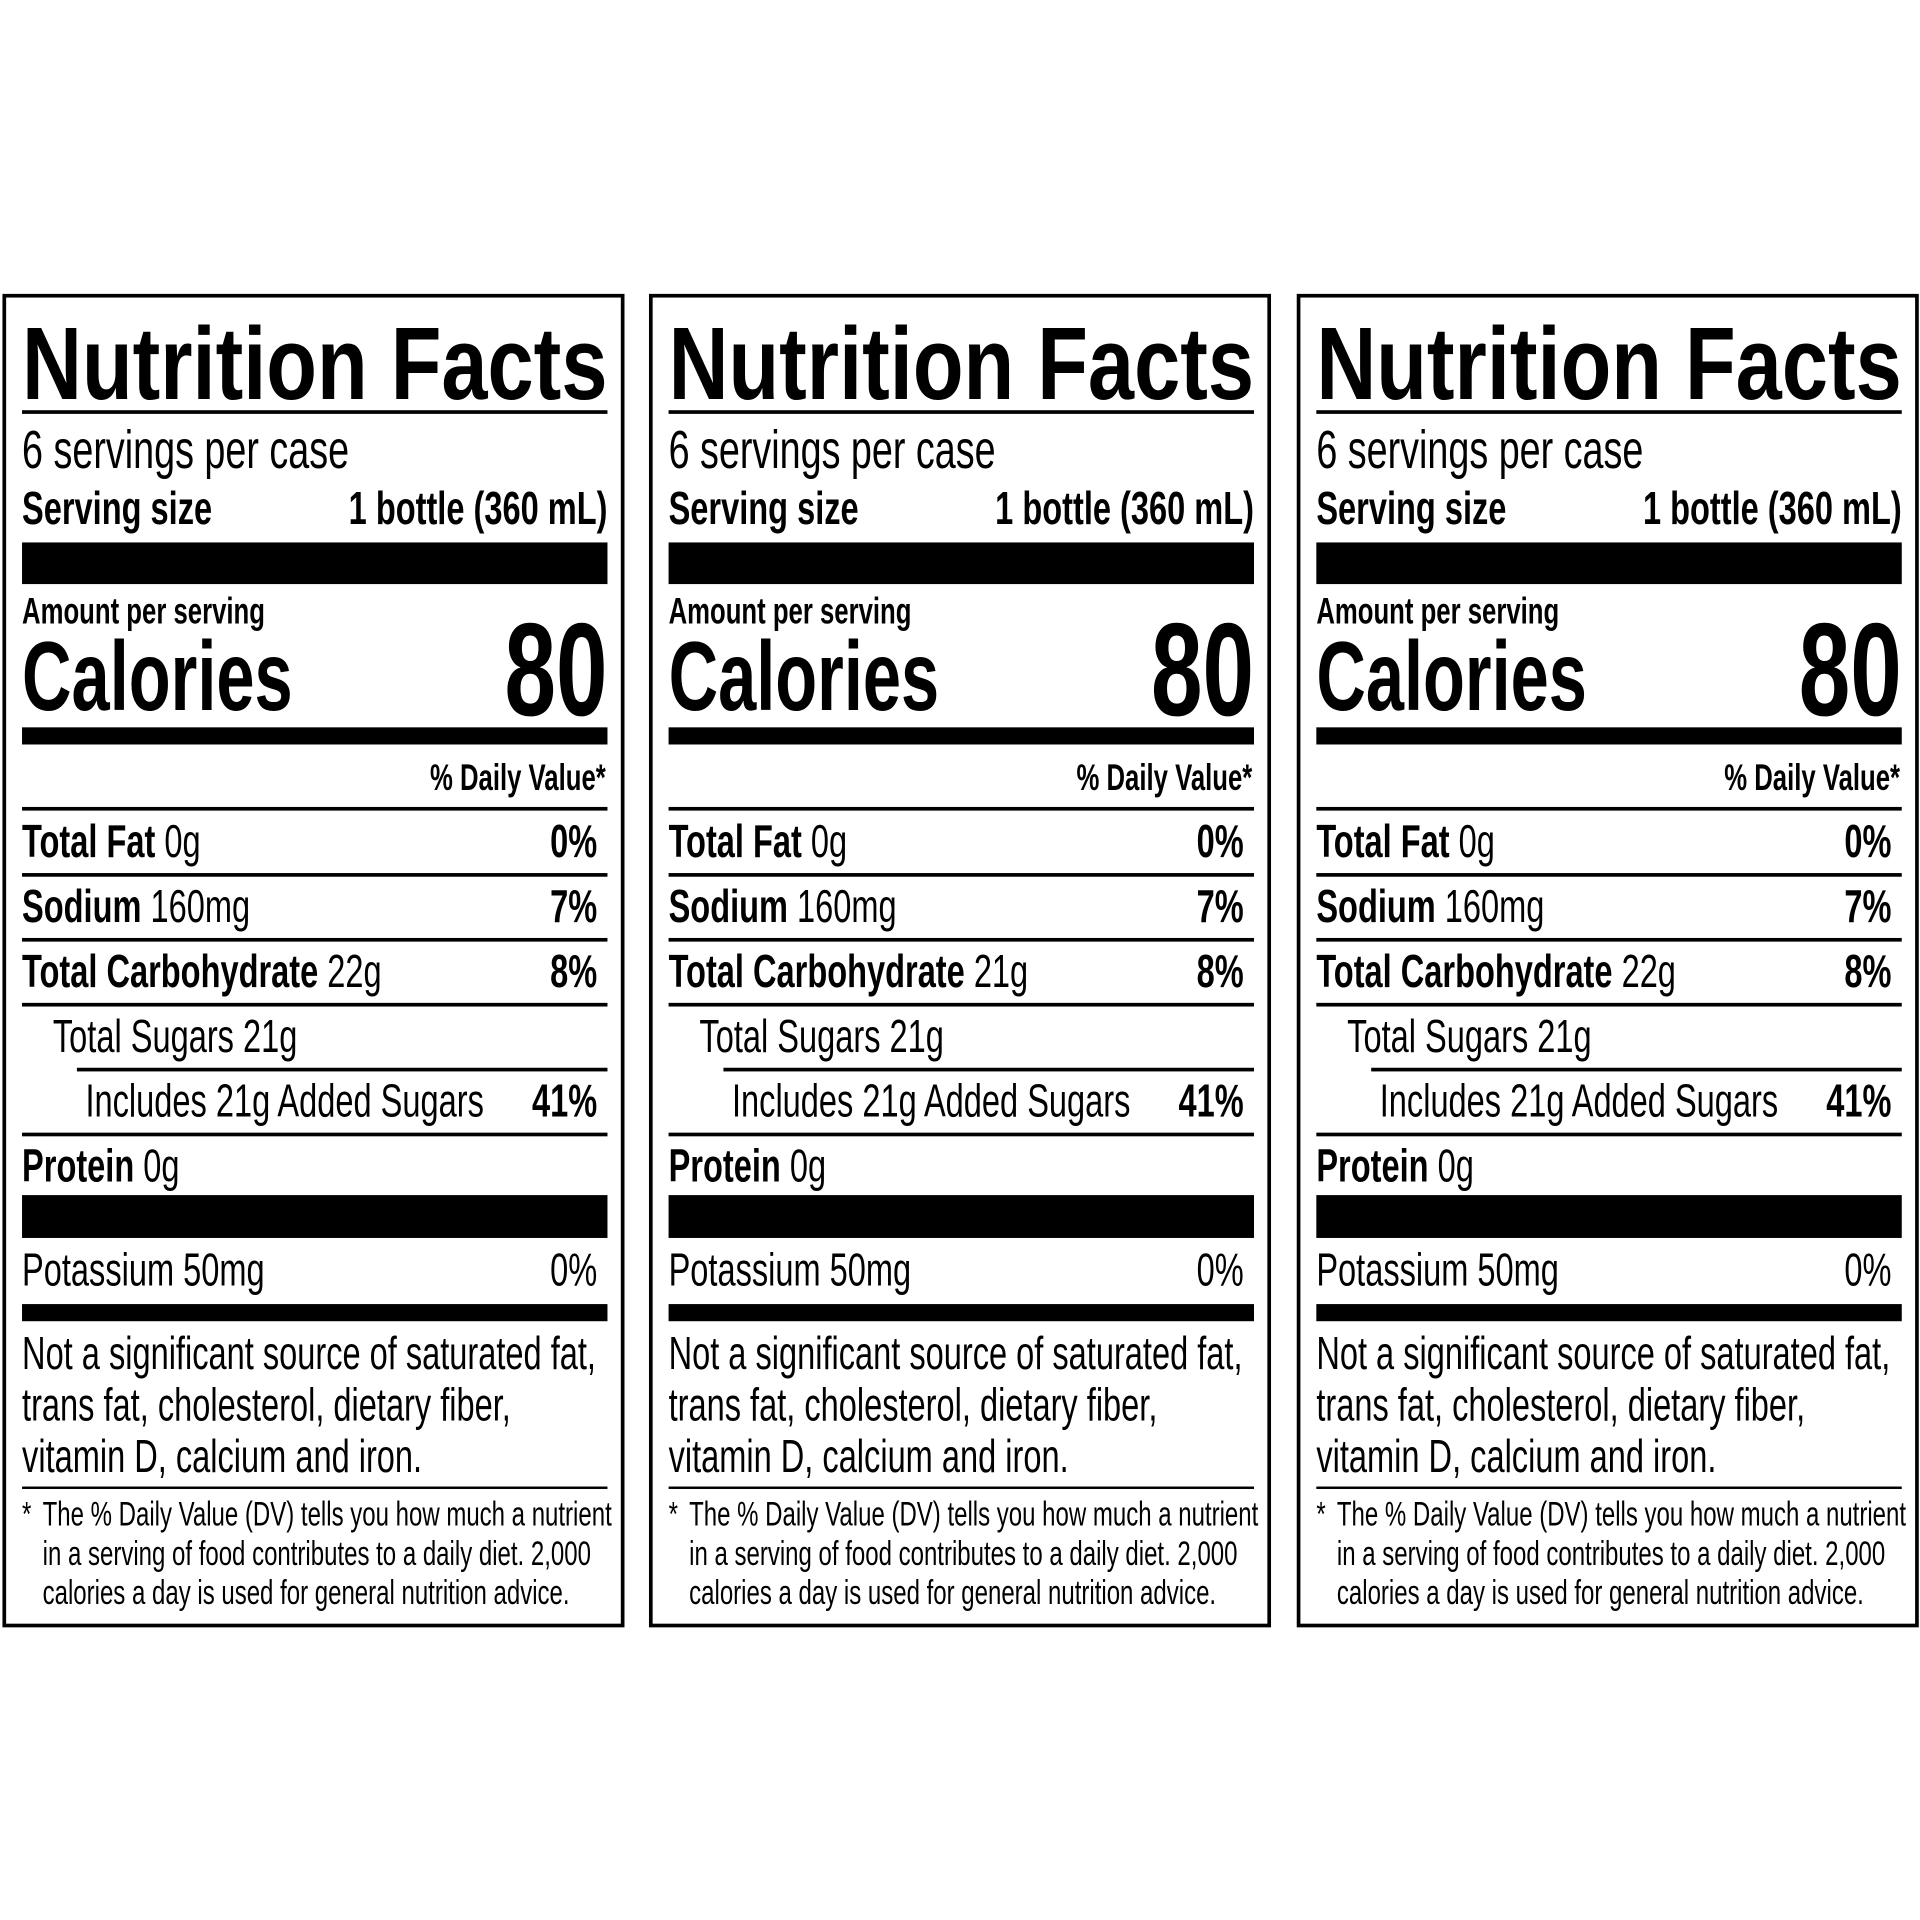  I want to click on potassium-name: Potassium 50mg, so click(1437, 1270).